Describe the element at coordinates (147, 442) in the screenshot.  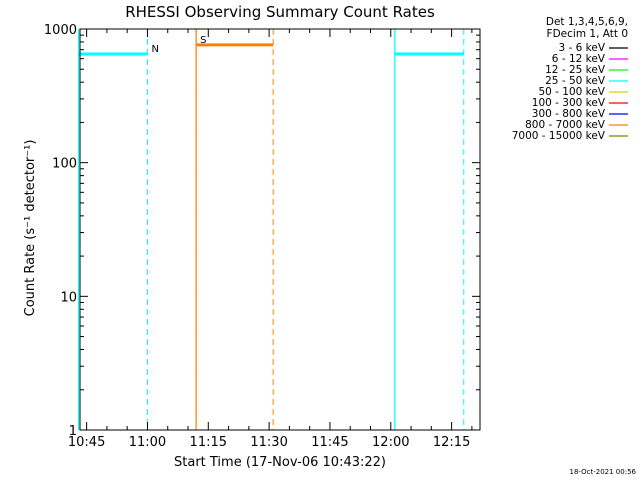
I see `x-tick-label: 11:00` at that location.